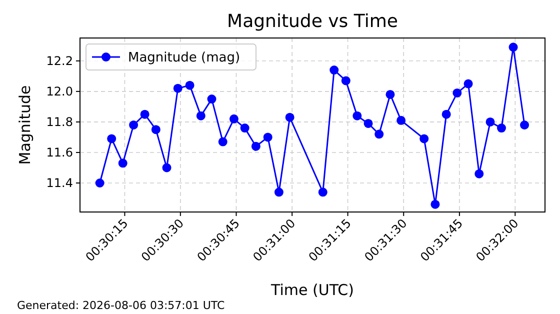  Describe the element at coordinates (312, 290) in the screenshot. I see `x-axis-title: Time (UTC)` at that location.